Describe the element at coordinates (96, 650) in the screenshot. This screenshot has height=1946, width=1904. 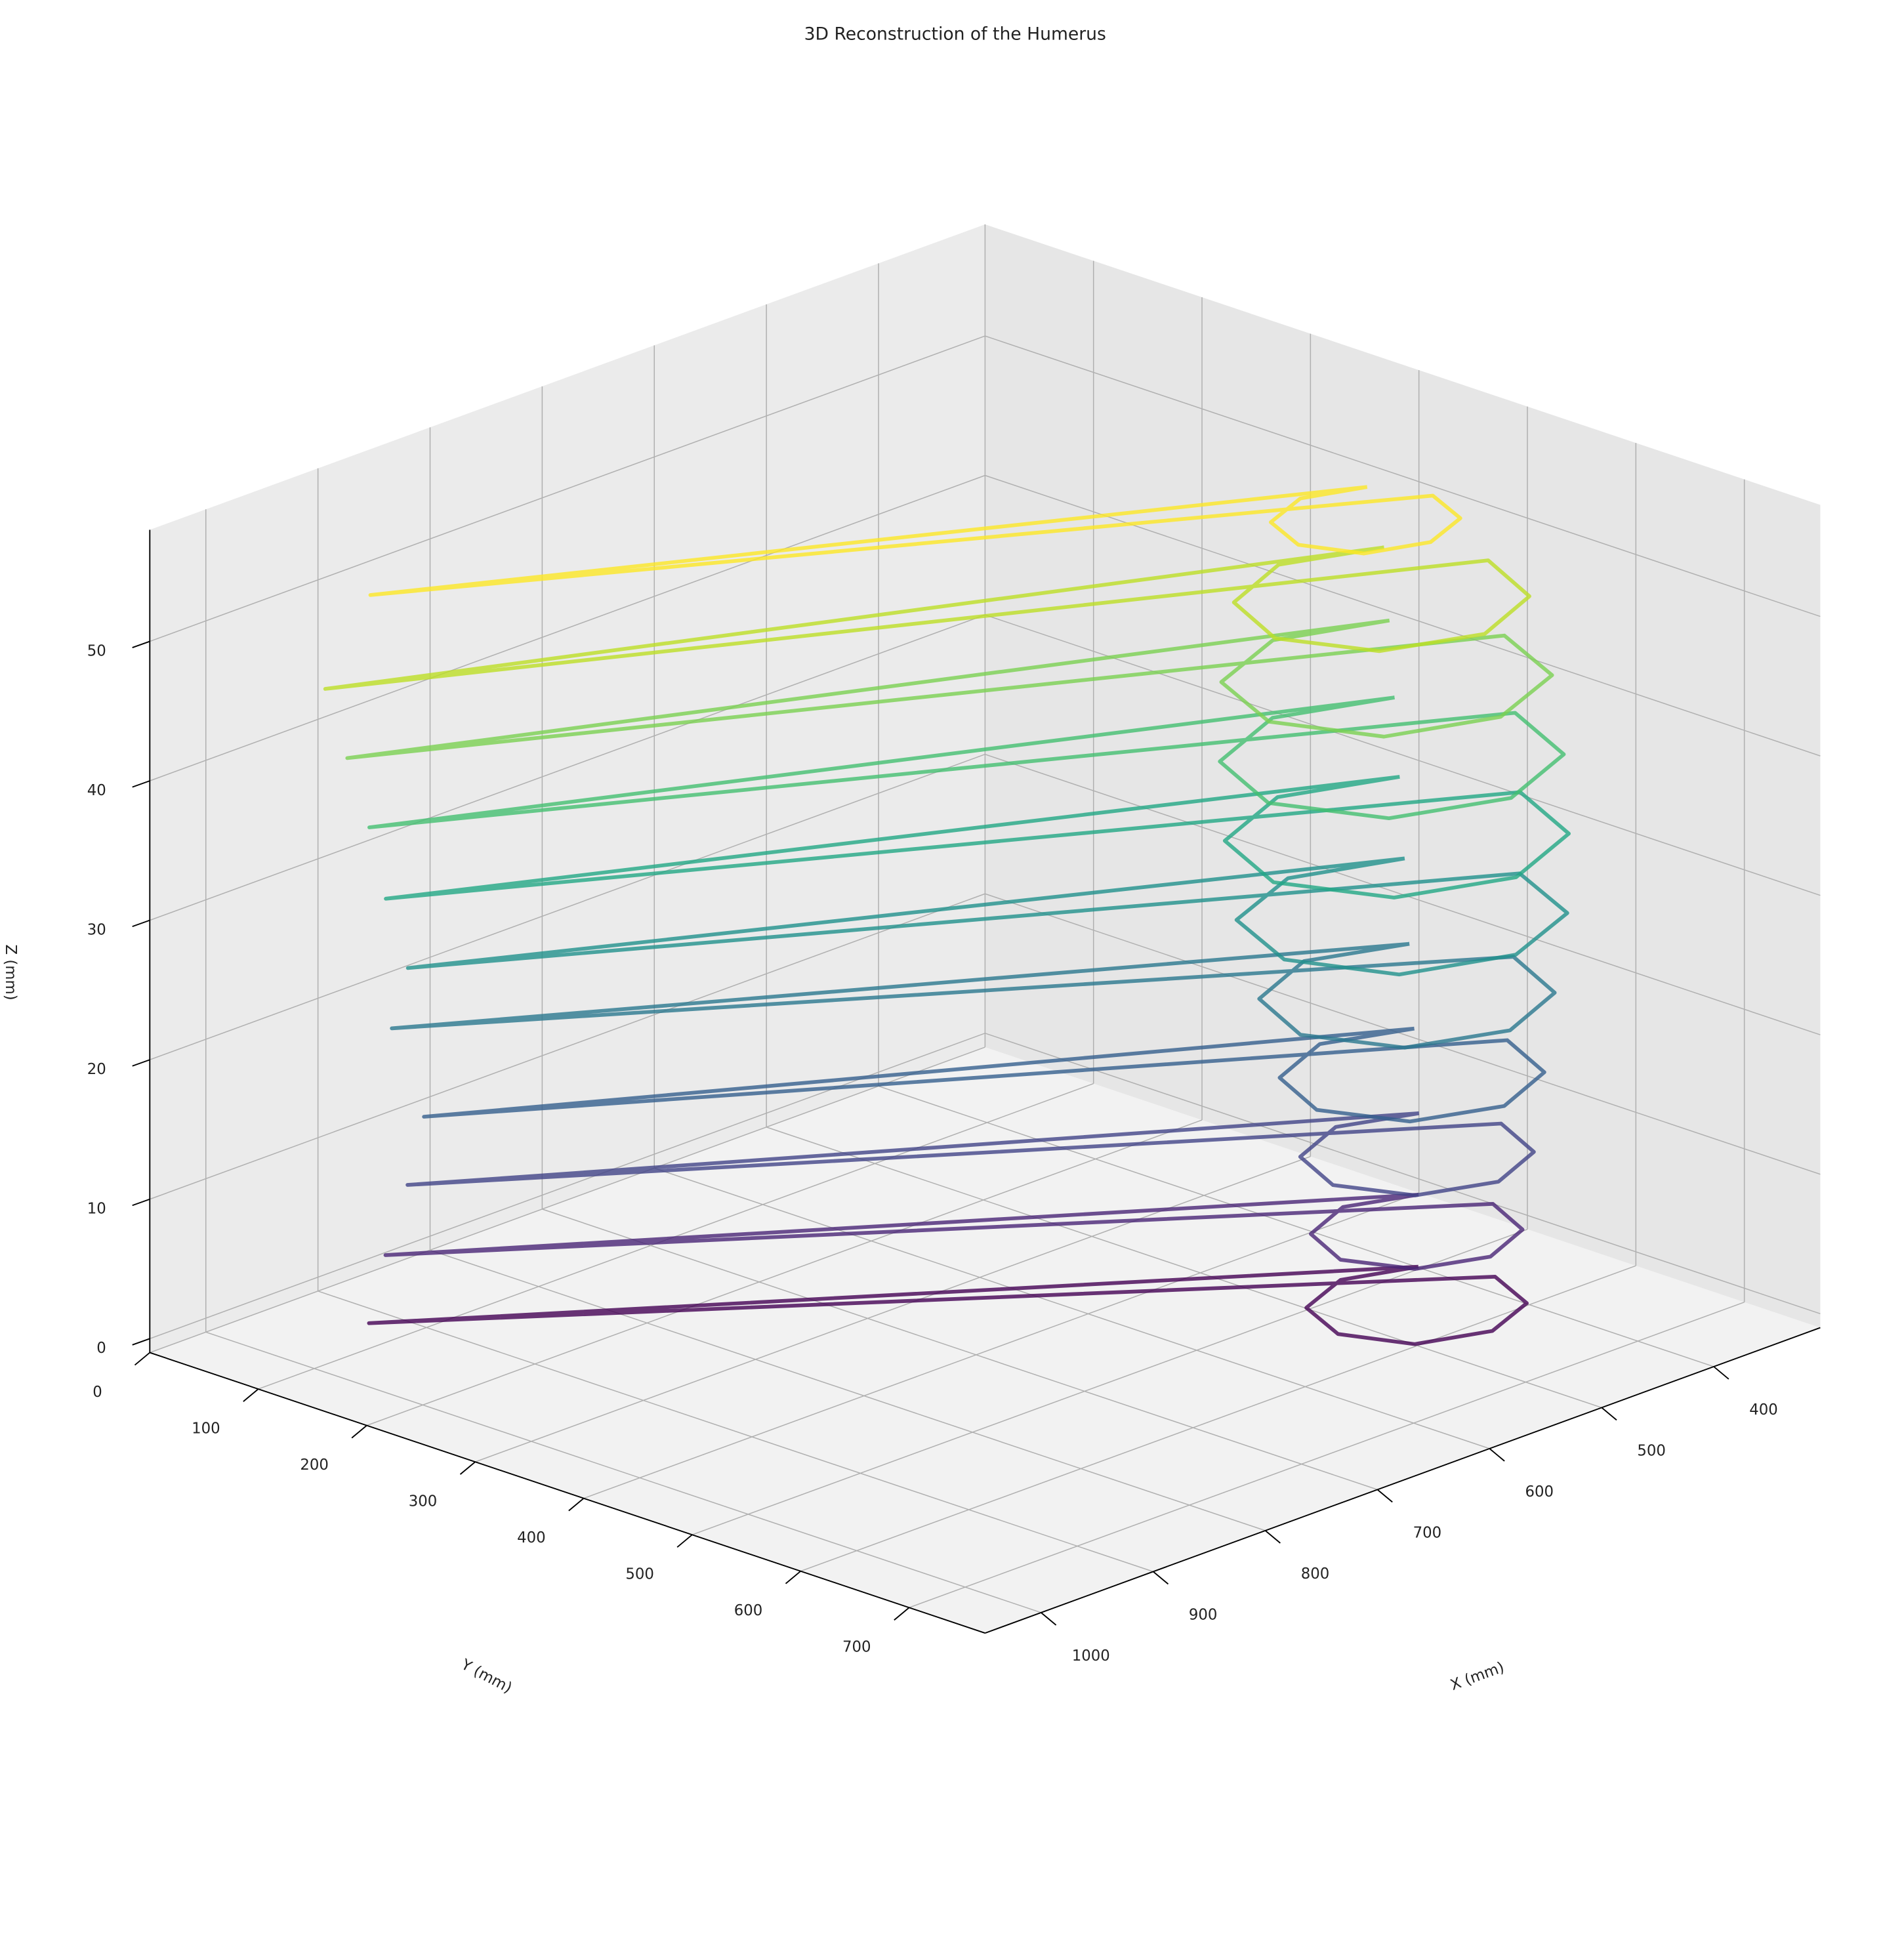
I see `z-tick-label: 50` at that location.